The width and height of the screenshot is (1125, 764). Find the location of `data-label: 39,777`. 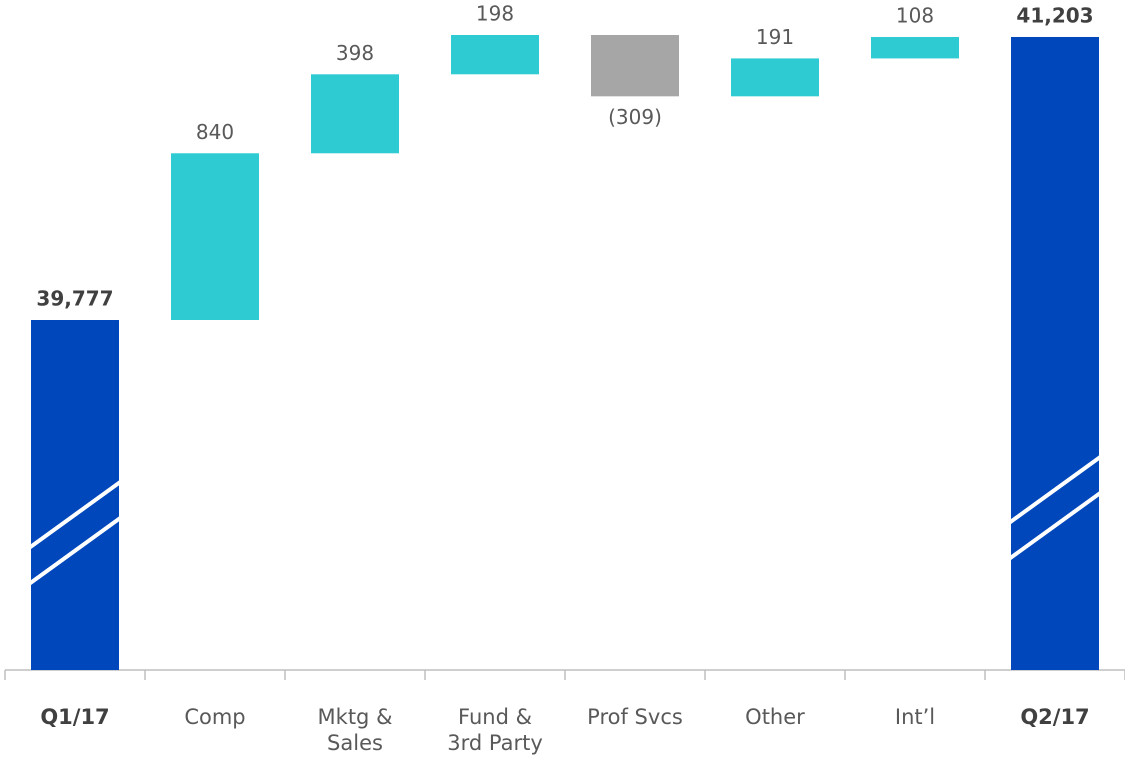

data-label: 39,777 is located at coordinates (74, 299).